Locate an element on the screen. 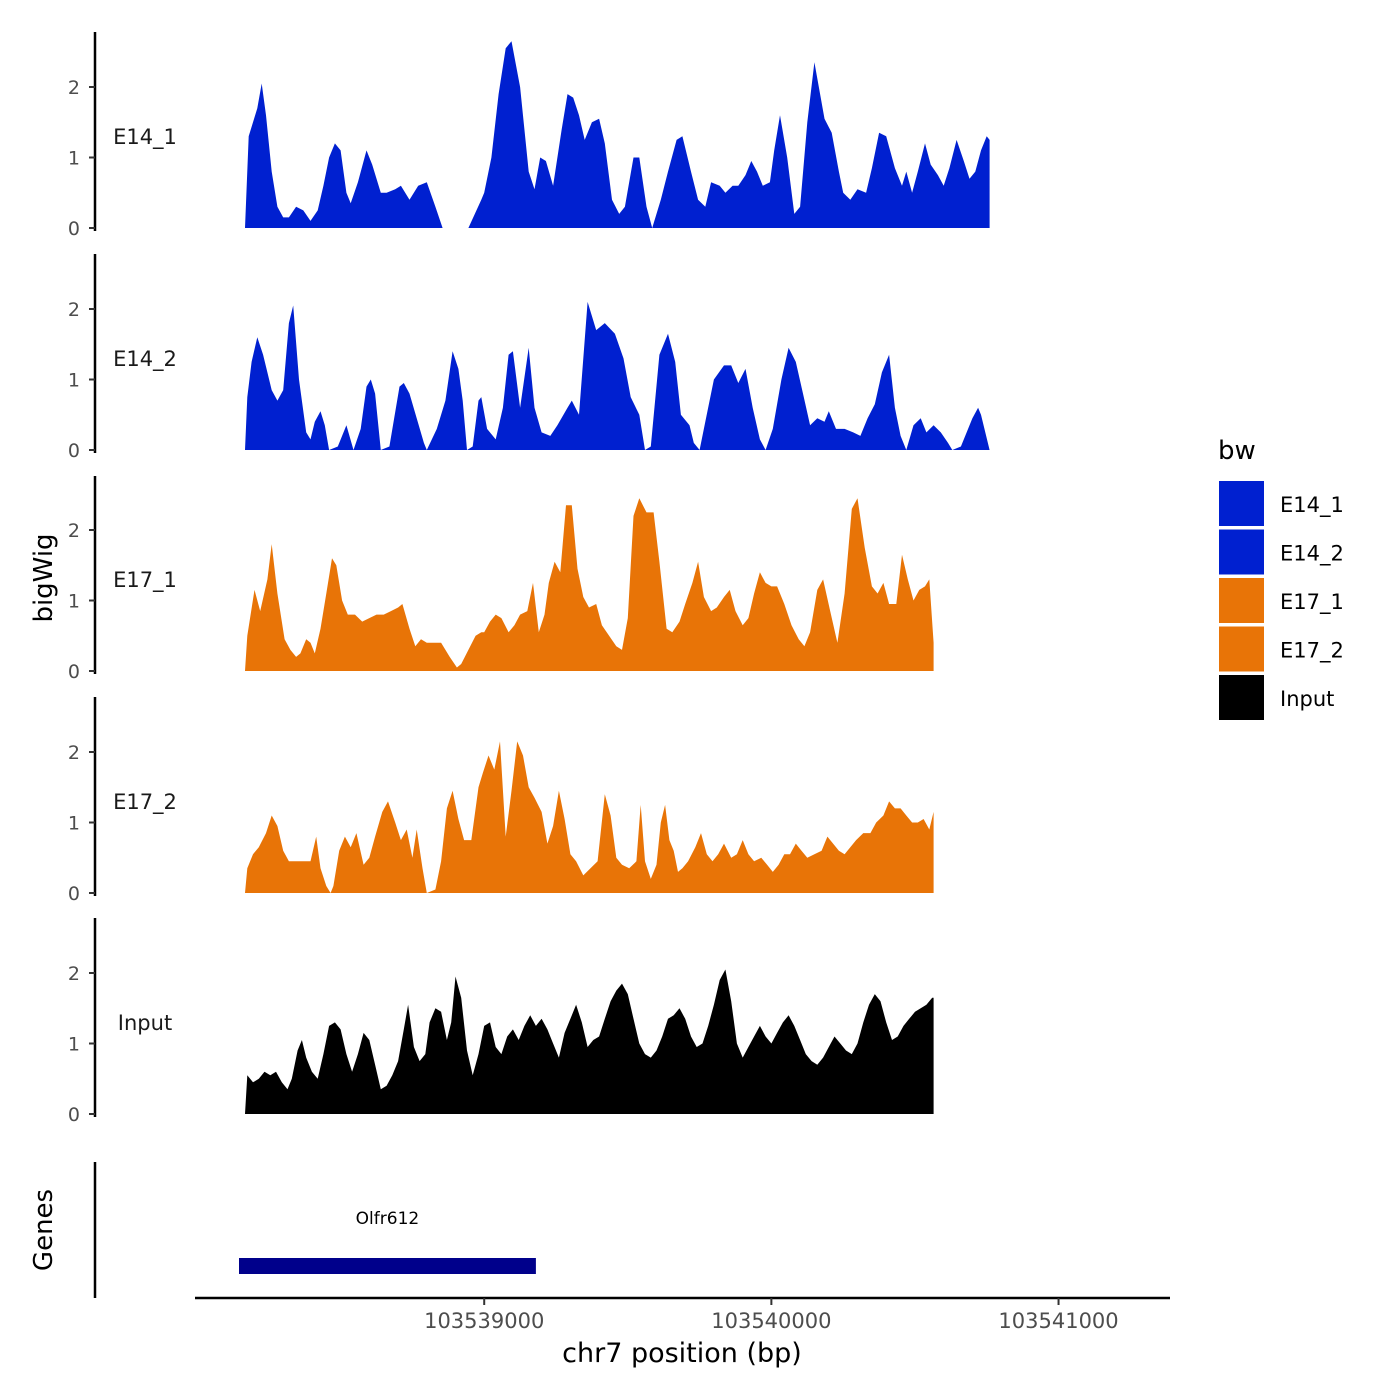 The width and height of the screenshot is (1400, 1400). y-axis-title: bigWig is located at coordinates (44, 577).